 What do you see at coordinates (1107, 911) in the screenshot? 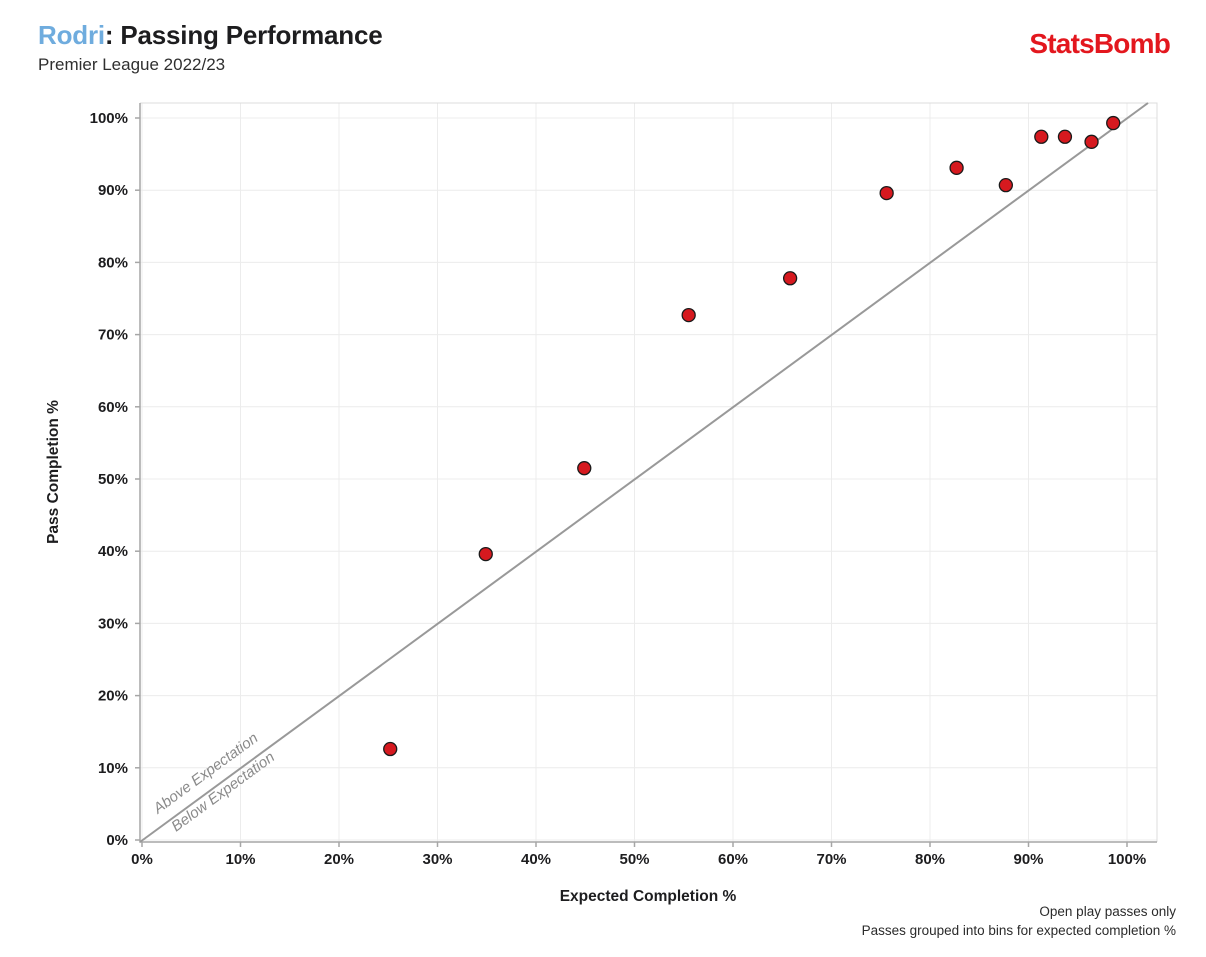
I see `footnote-line-1: Open play passes only` at bounding box center [1107, 911].